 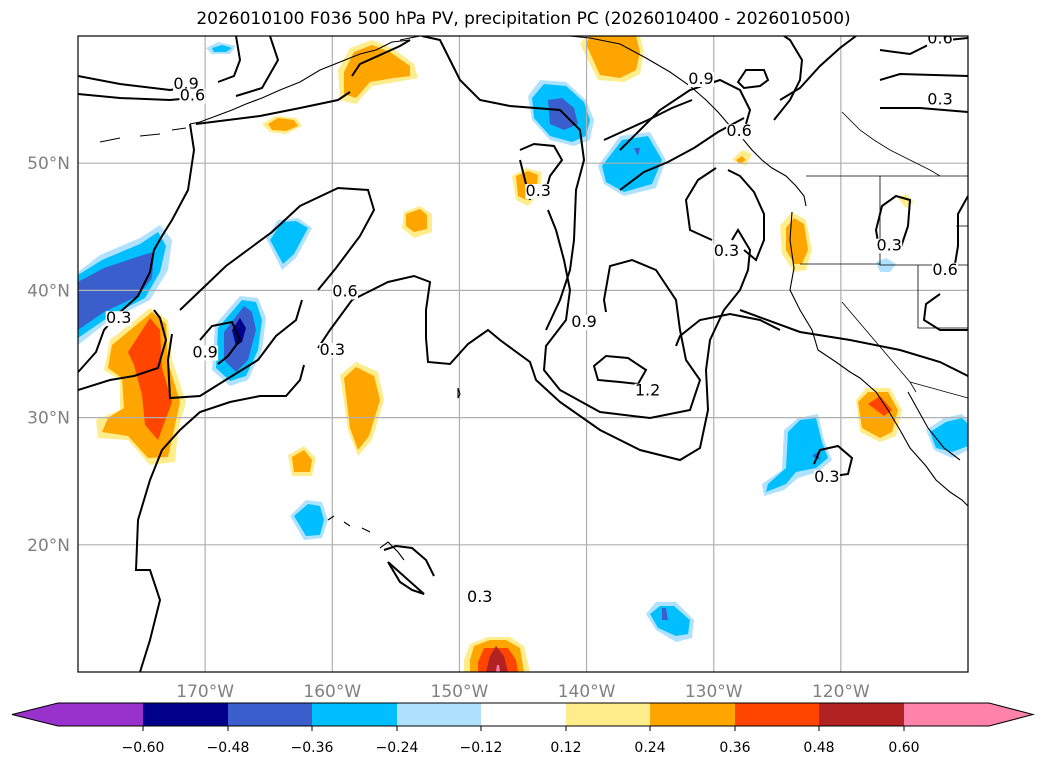 What do you see at coordinates (893, 224) in the screenshot?
I see `pv-contour-0.3-idaho` at bounding box center [893, 224].